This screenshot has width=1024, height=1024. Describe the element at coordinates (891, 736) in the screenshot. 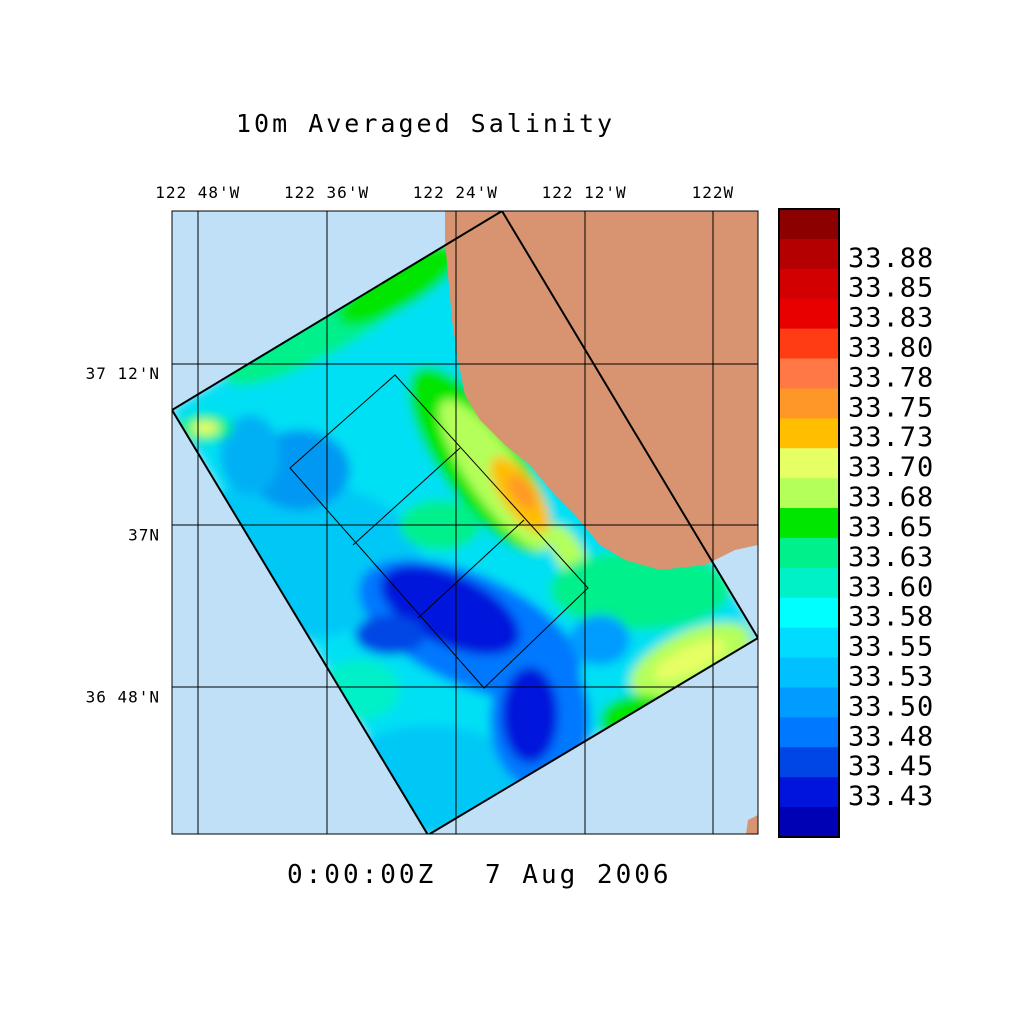

I see `colorbar-label: 33.48` at that location.